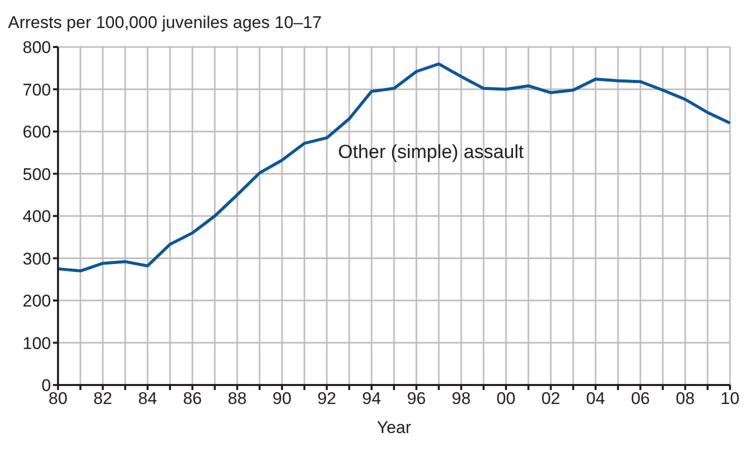 Image resolution: width=750 pixels, height=449 pixels. What do you see at coordinates (596, 398) in the screenshot?
I see `x-tick-label: 04` at bounding box center [596, 398].